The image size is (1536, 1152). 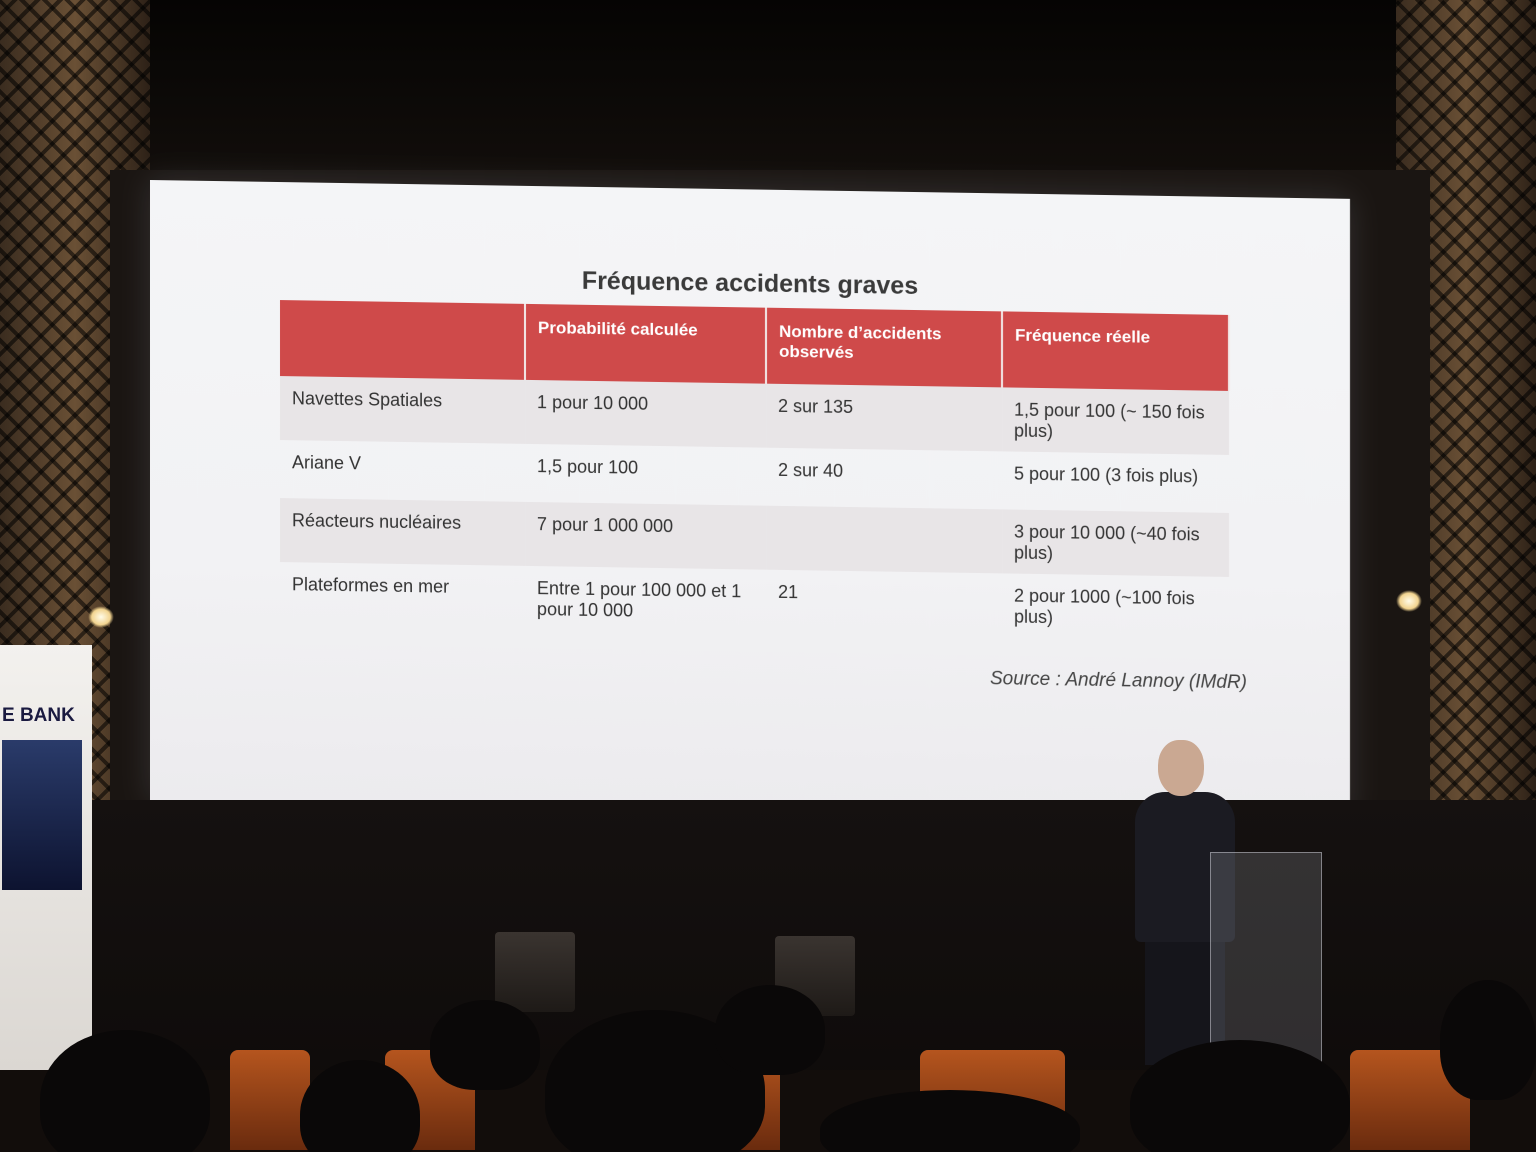 I want to click on header-cell: Probabilité calculée, so click(x=645, y=343).